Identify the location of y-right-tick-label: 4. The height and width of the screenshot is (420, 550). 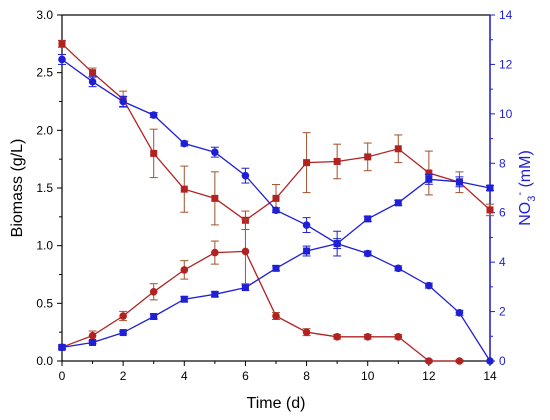
(502, 262).